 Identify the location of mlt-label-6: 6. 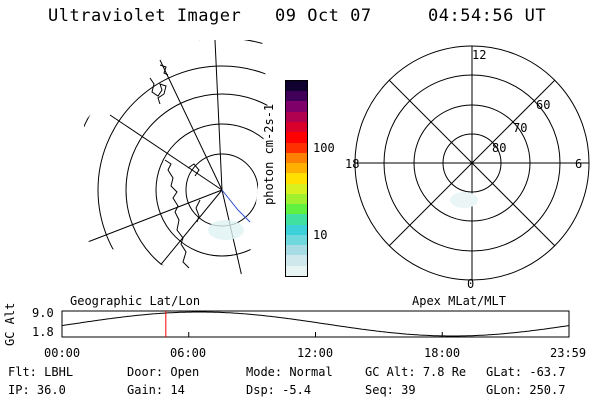
(578, 164).